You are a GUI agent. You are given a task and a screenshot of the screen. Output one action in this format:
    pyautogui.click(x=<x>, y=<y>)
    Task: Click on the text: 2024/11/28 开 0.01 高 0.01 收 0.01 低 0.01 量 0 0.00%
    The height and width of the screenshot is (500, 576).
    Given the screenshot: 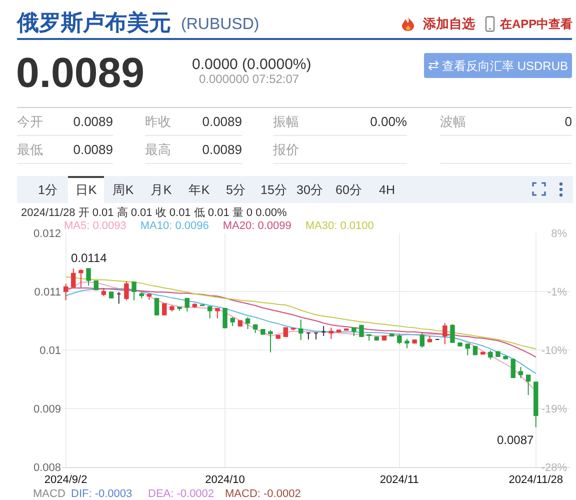 What is the action you would take?
    pyautogui.click(x=154, y=213)
    